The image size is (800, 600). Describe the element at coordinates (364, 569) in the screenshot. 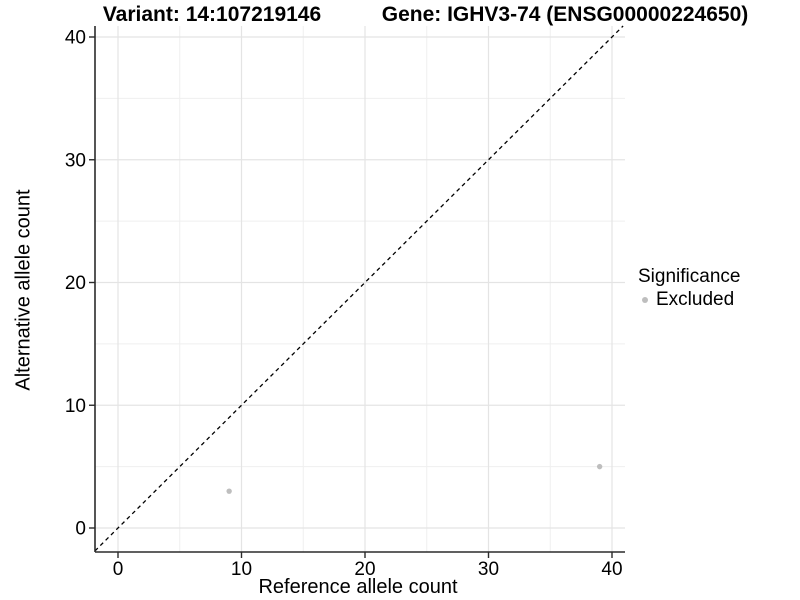

I see `x-tick-label: 20` at that location.